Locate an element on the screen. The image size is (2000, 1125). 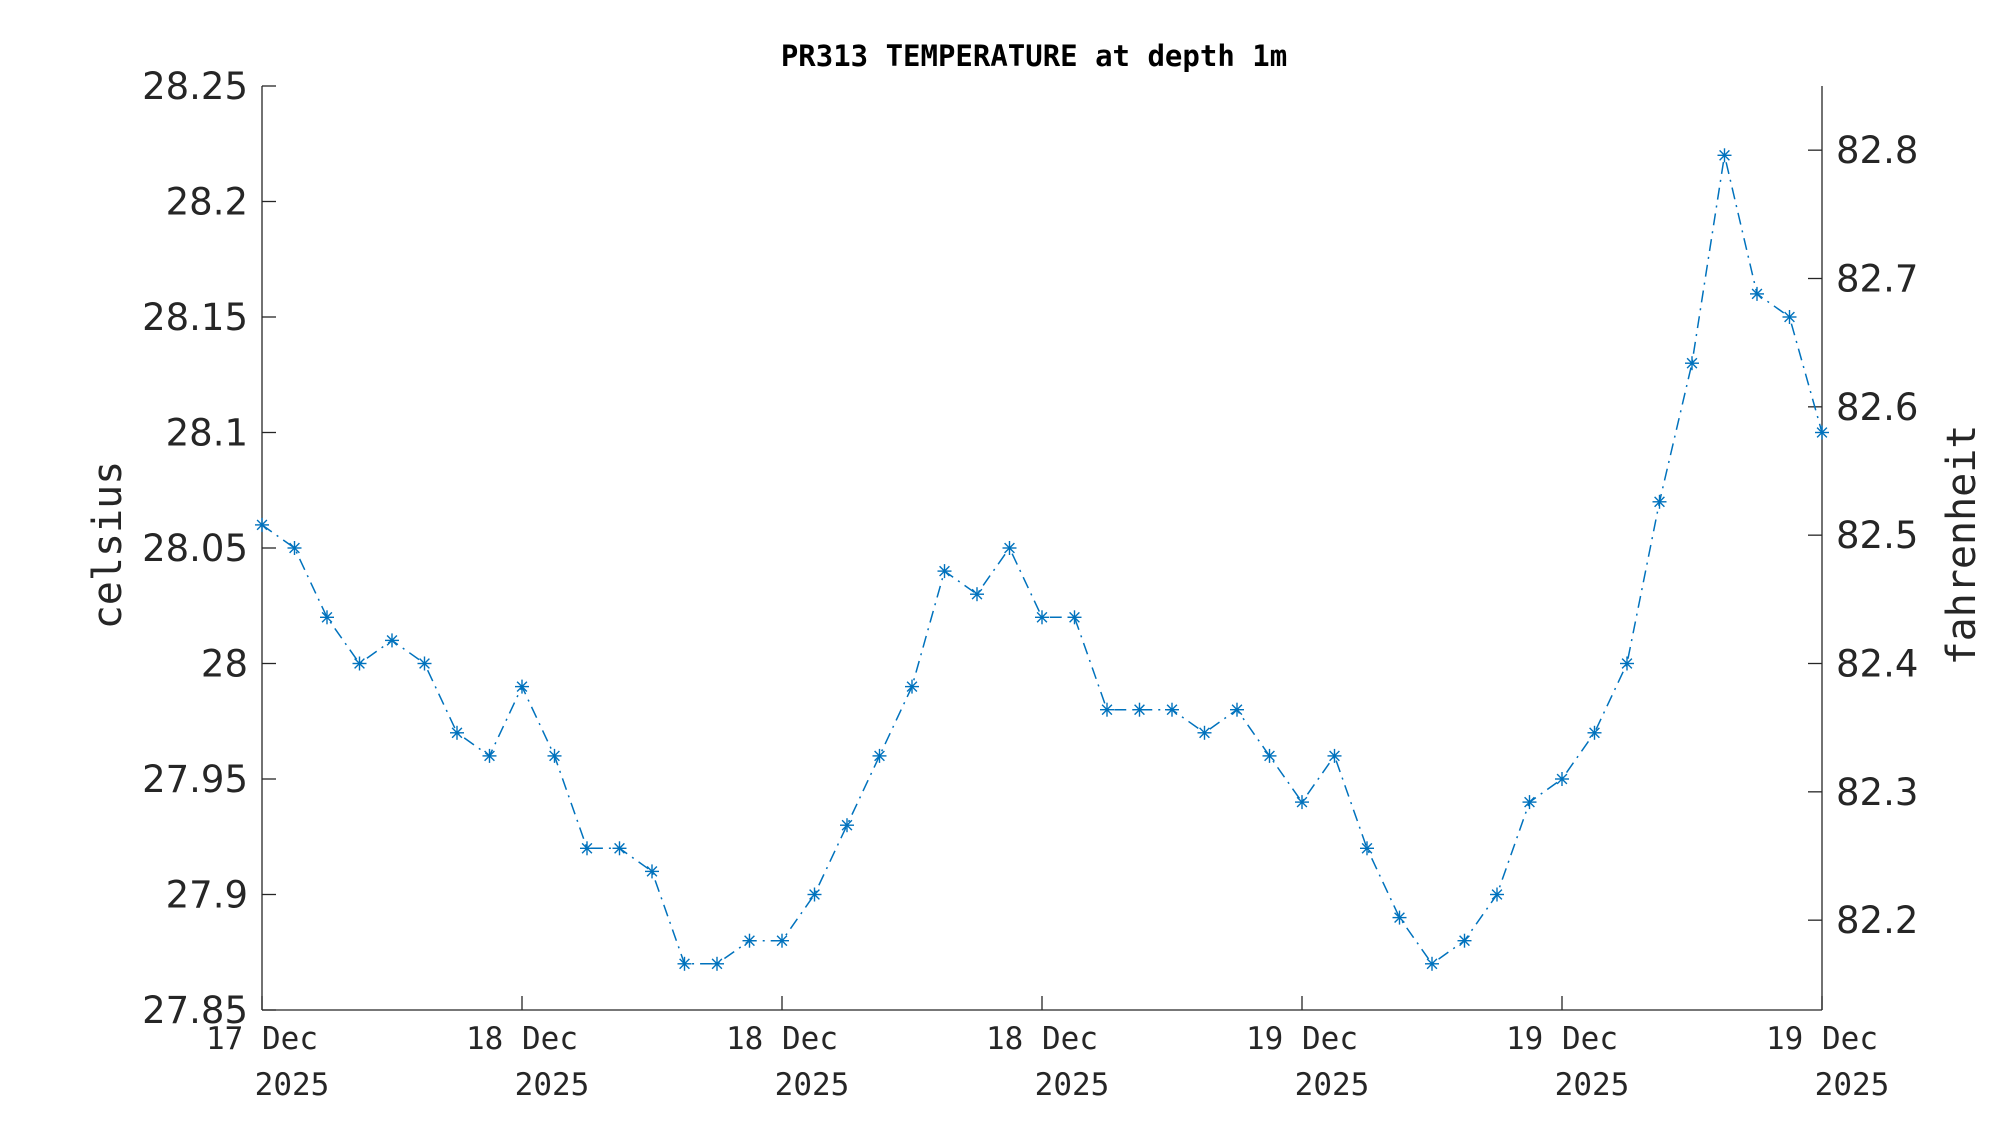
y-tick-label-left: 27.9 is located at coordinates (207, 895).